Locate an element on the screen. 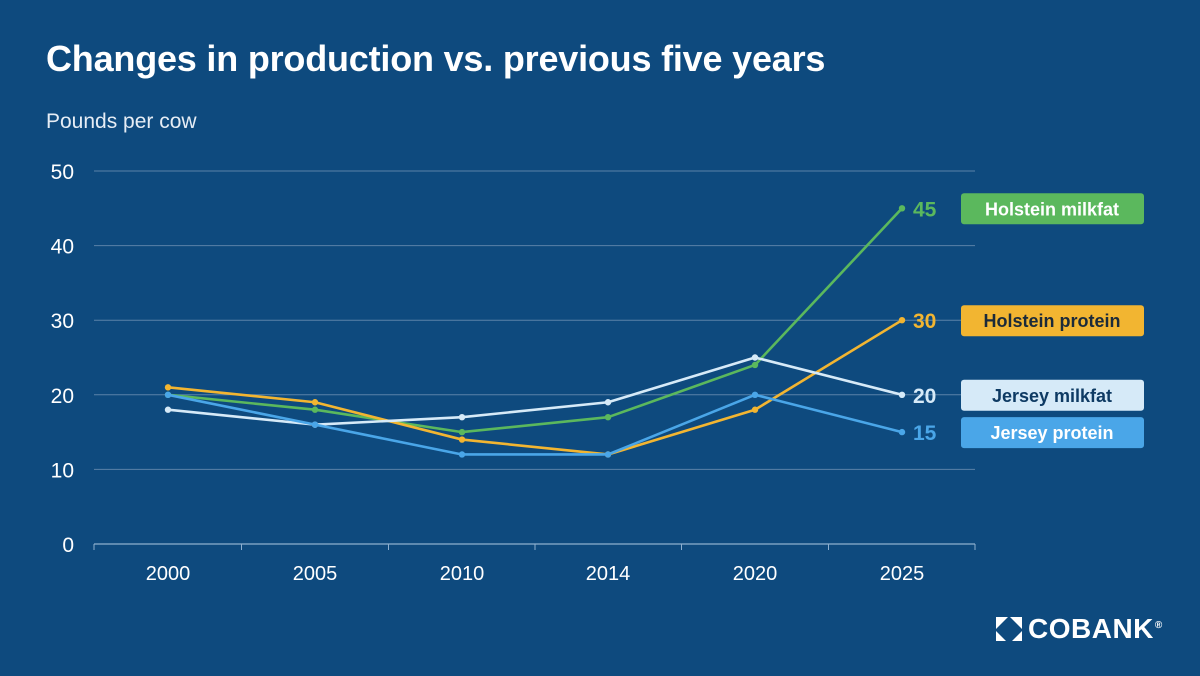 The width and height of the screenshot is (1200, 676). y-tick-label: 20 is located at coordinates (62, 396).